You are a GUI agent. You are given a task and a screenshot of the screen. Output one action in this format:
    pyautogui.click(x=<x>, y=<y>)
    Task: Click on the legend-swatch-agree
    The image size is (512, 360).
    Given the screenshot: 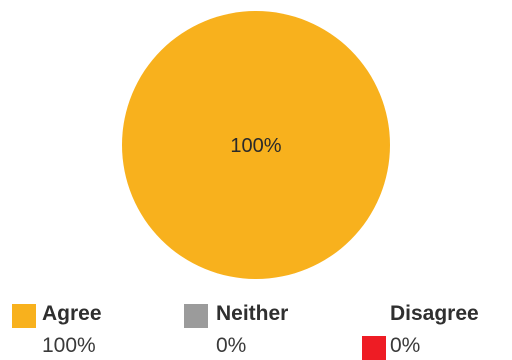 What is the action you would take?
    pyautogui.click(x=24, y=316)
    